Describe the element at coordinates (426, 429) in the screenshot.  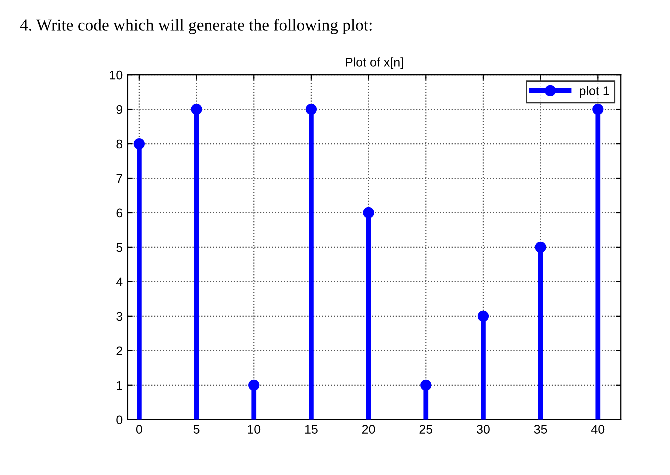
I see `x-tick-label: 25` at that location.